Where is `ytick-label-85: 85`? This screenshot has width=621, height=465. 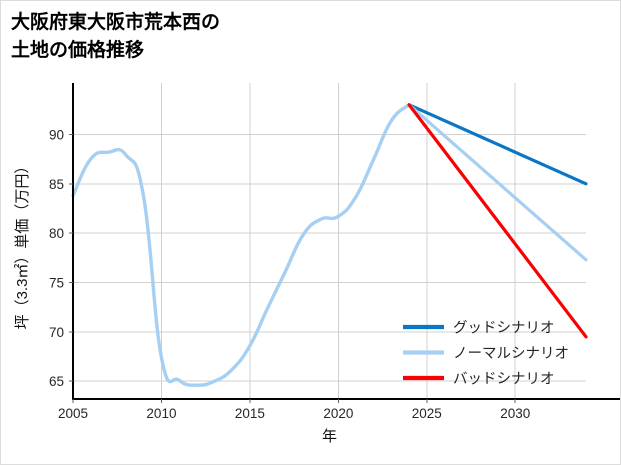 ytick-label-85: 85 is located at coordinates (56, 184).